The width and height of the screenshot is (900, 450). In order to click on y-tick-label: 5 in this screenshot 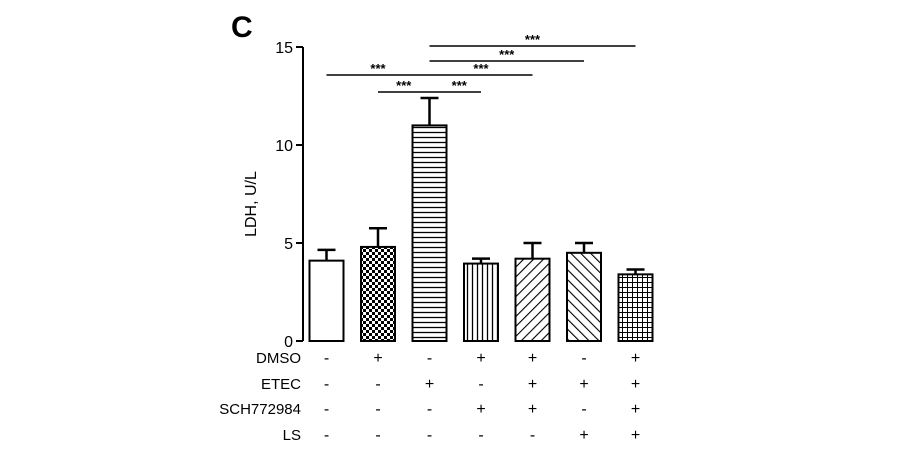, I will do `click(288, 244)`.